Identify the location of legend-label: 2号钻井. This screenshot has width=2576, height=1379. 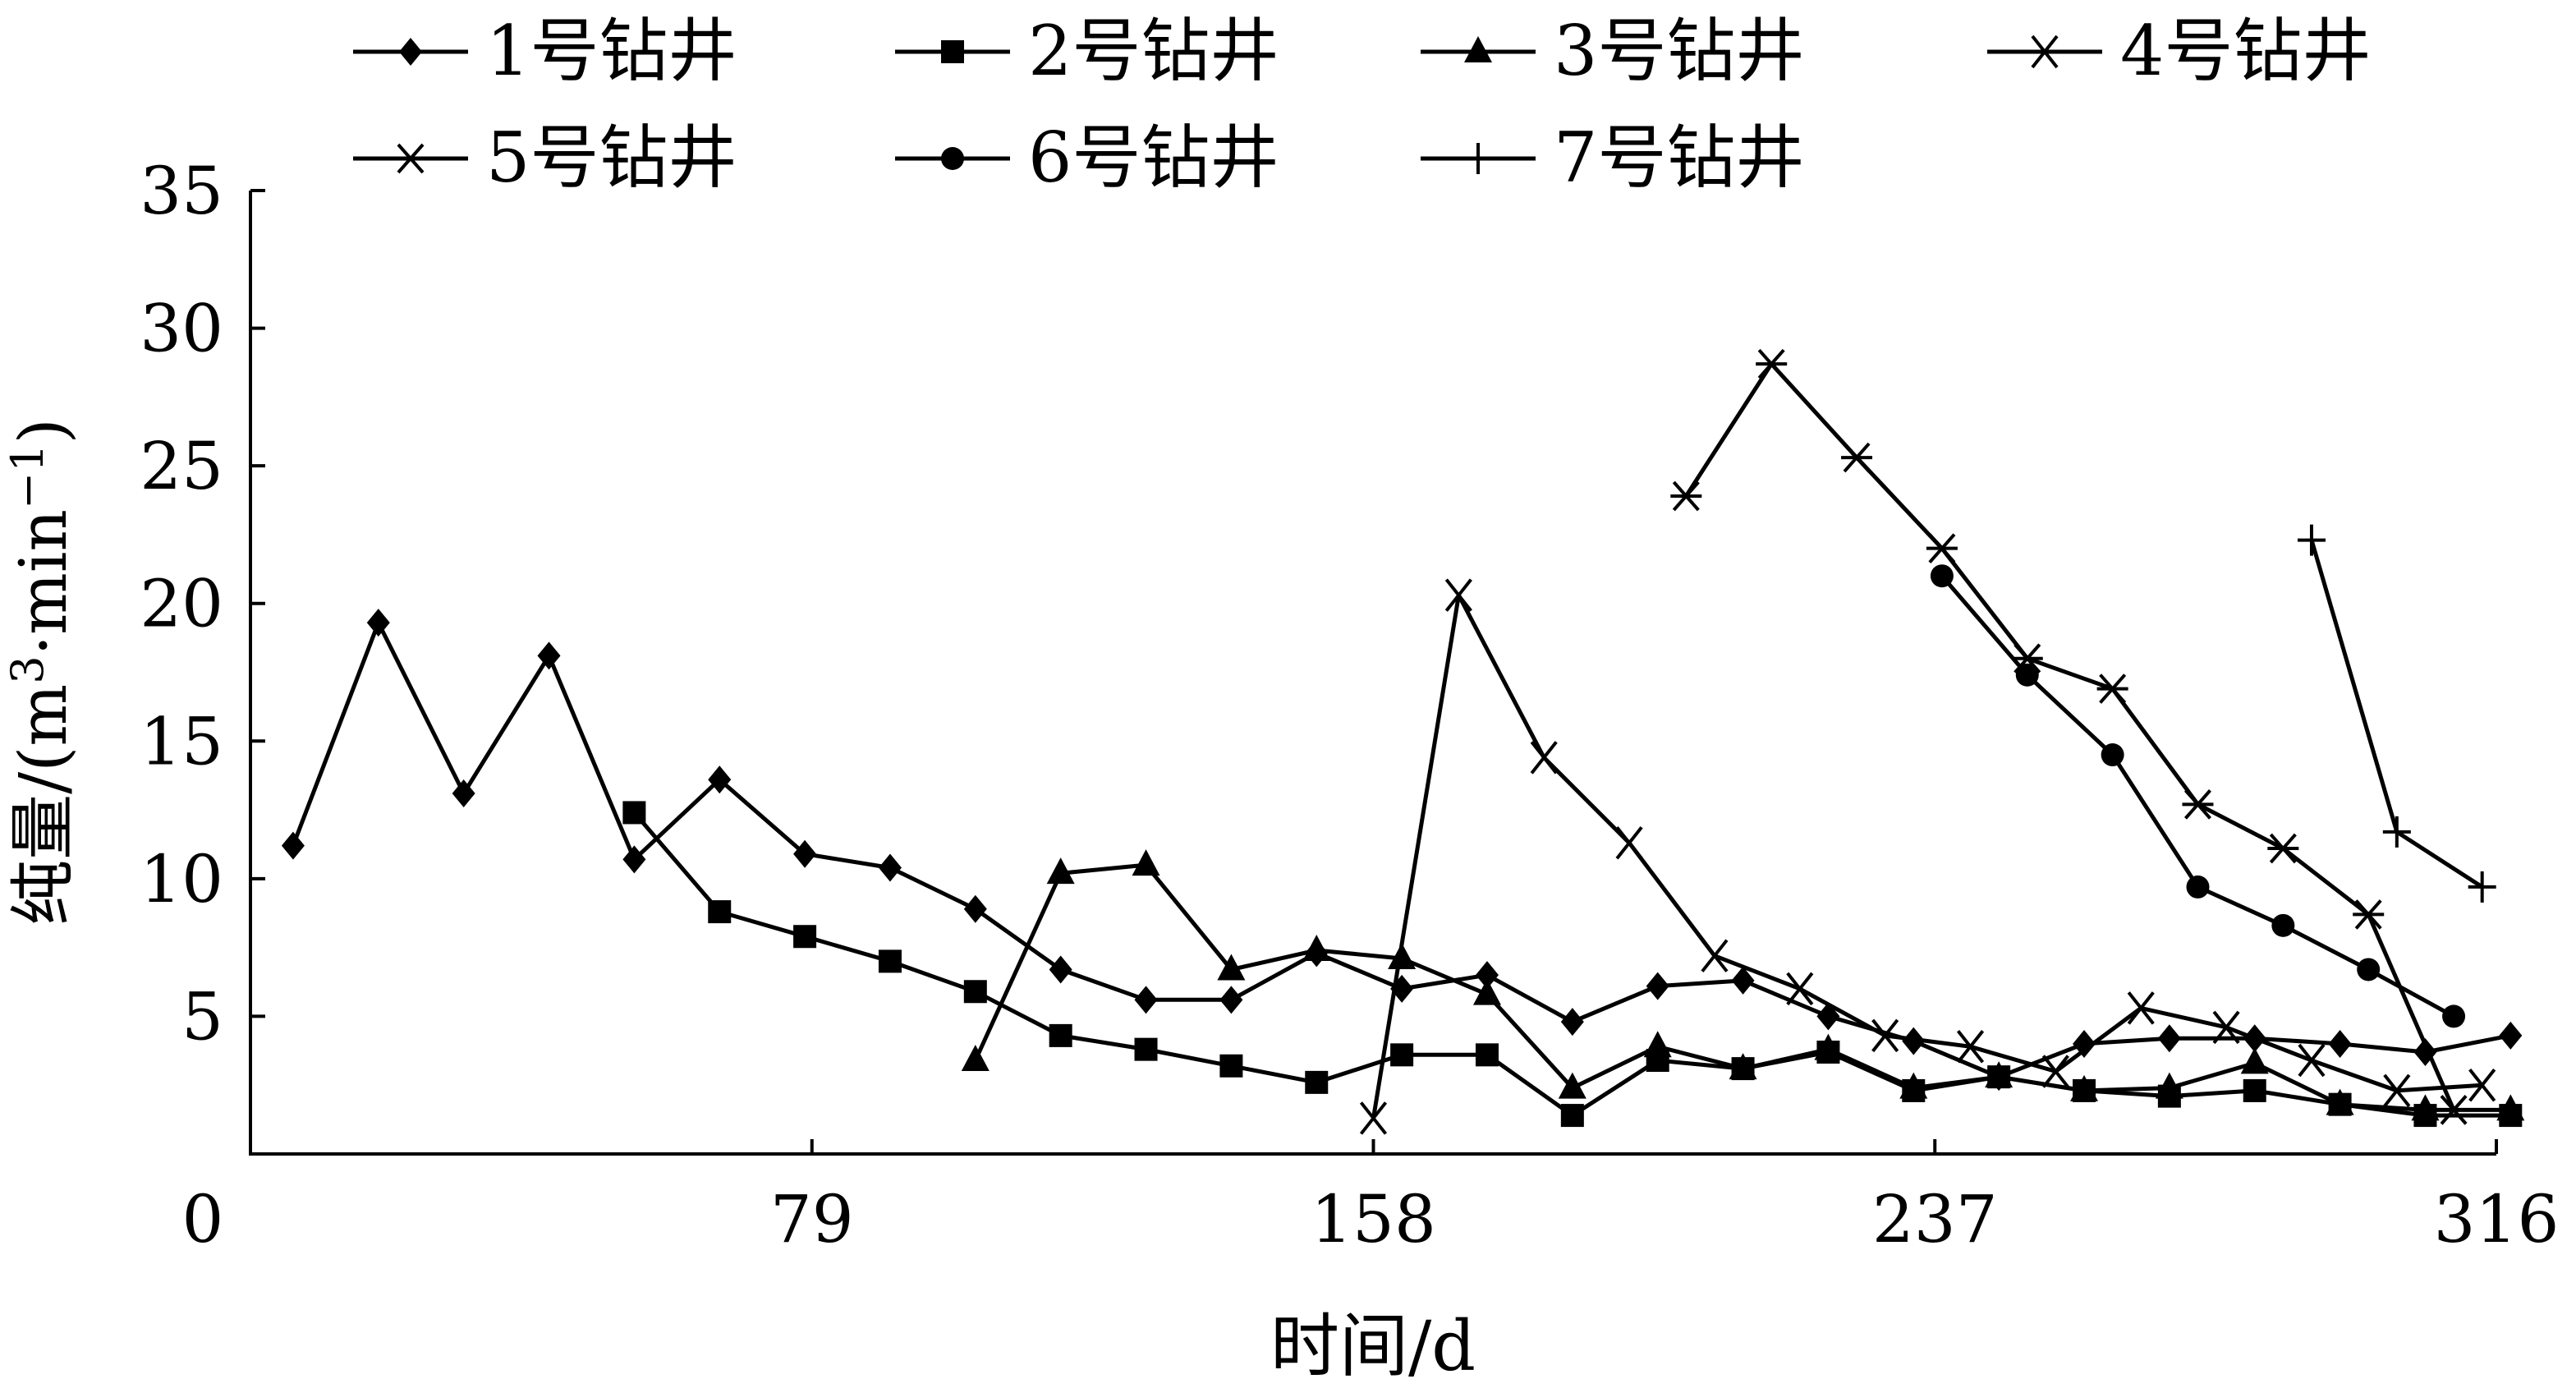
(1153, 51).